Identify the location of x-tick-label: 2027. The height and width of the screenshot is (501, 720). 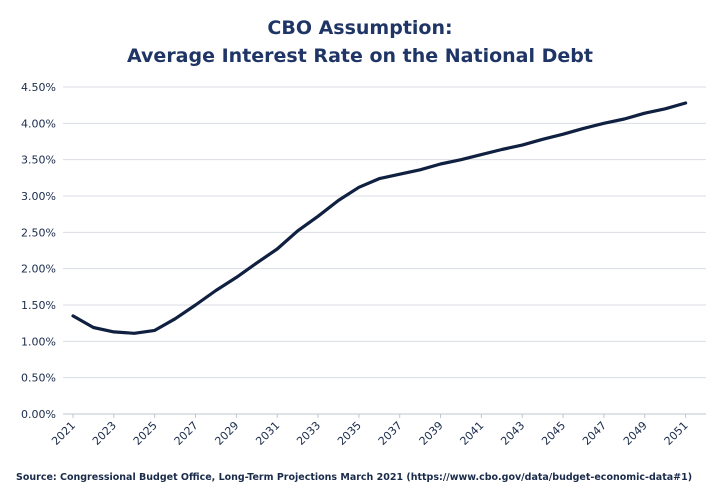
(186, 433).